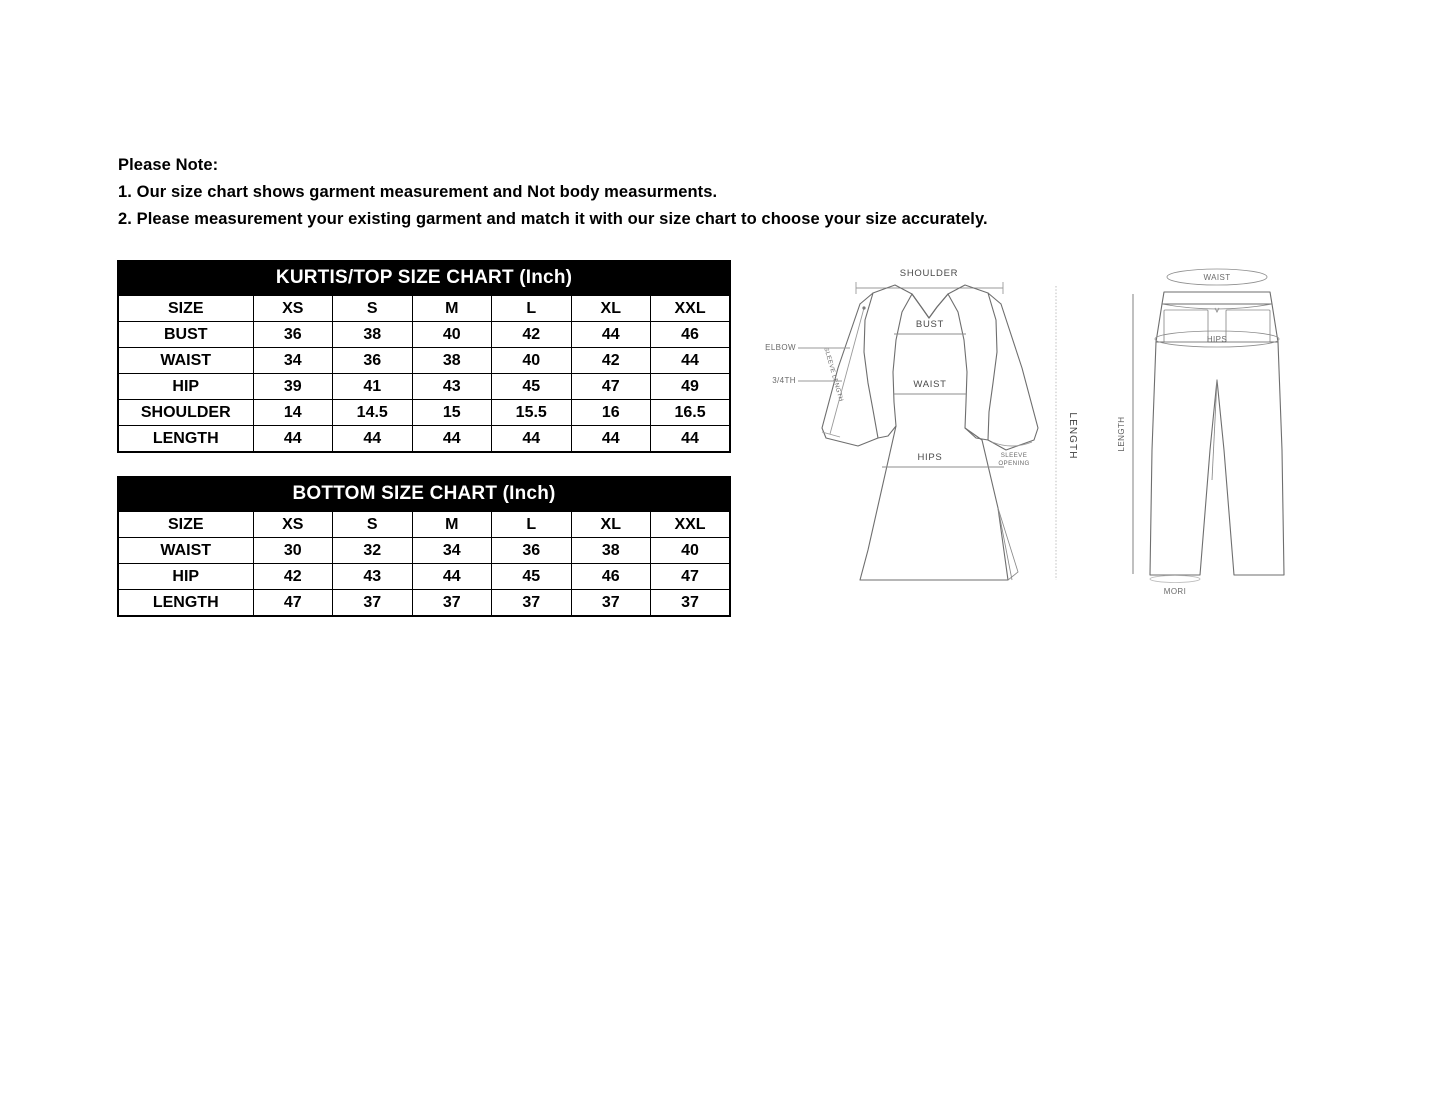  Describe the element at coordinates (610, 550) in the screenshot. I see `cell-waist-xl: 38` at that location.